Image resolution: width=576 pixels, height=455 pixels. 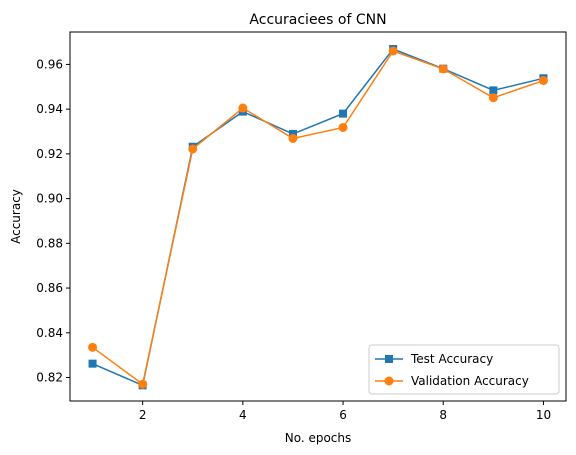 What do you see at coordinates (343, 415) in the screenshot?
I see `x-tick-label: 6` at bounding box center [343, 415].